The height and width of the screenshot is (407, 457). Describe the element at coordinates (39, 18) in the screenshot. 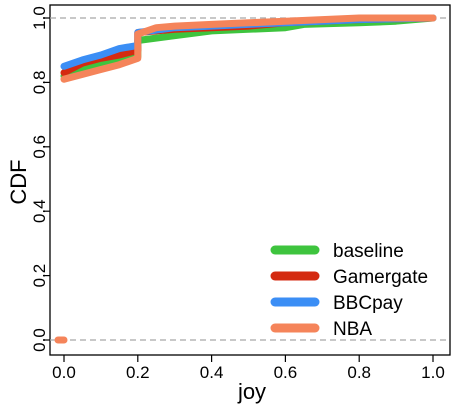

I see `y-tick-label: 1.0` at that location.